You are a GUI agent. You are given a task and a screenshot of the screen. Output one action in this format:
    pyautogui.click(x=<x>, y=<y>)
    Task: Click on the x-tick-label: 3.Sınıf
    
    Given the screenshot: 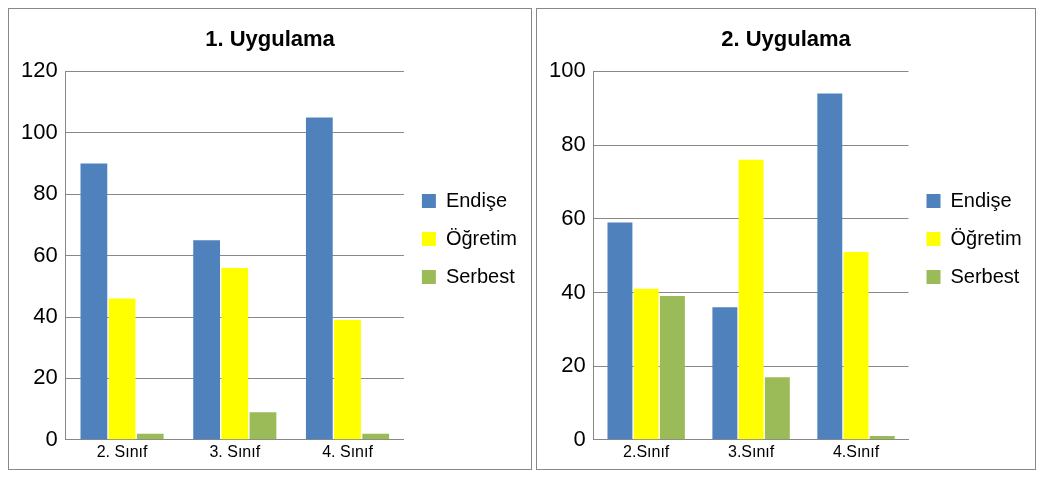 What is the action you would take?
    pyautogui.click(x=751, y=451)
    